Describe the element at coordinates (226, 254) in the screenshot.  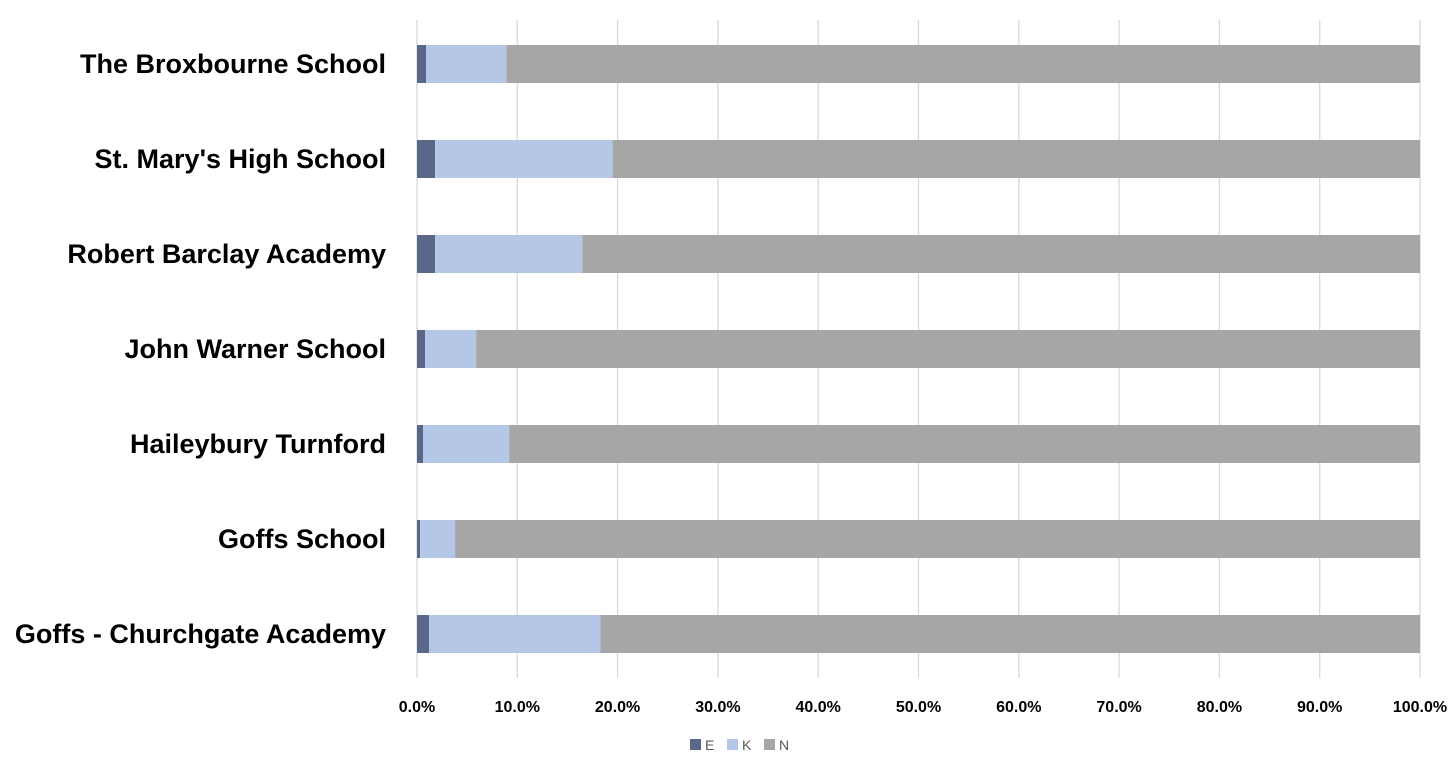
I see `category-label: Robert Barclay Academy` at that location.